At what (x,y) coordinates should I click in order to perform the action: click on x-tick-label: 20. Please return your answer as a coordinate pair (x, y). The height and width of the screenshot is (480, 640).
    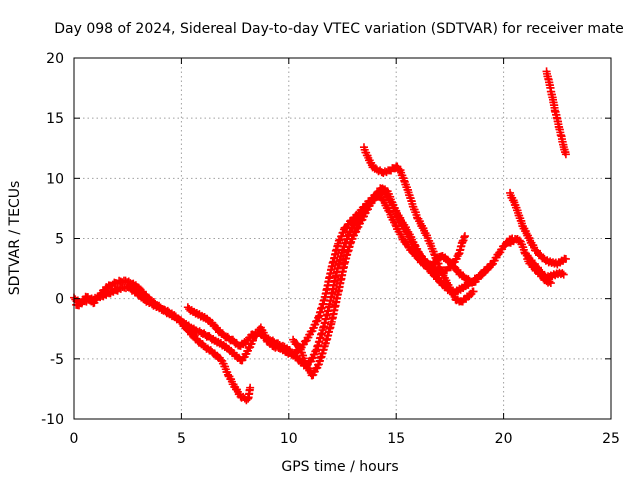
    Looking at the image, I should click on (504, 439).